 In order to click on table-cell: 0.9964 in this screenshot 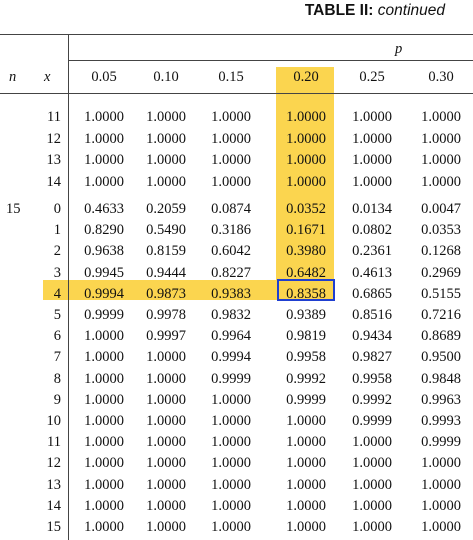, I will do `click(231, 336)`.